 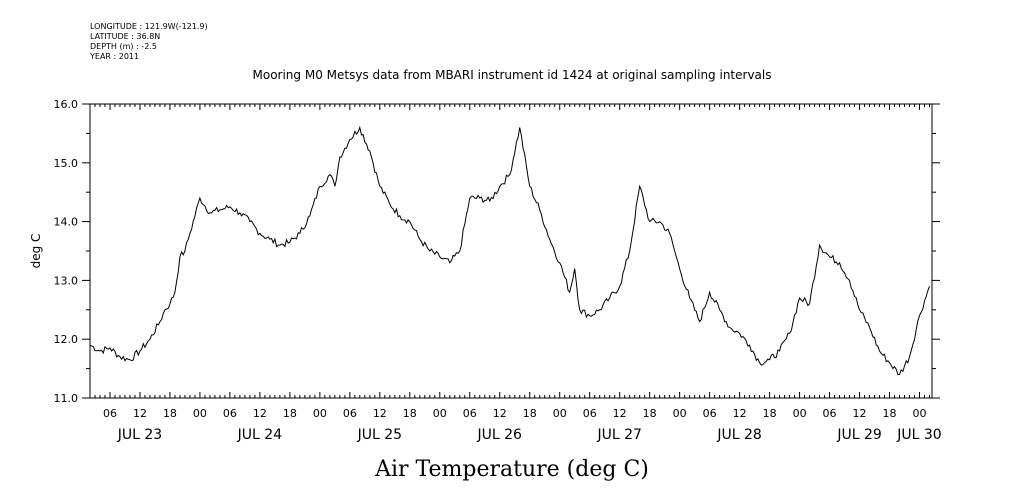 I want to click on day-label: JUL 30, so click(x=918, y=435).